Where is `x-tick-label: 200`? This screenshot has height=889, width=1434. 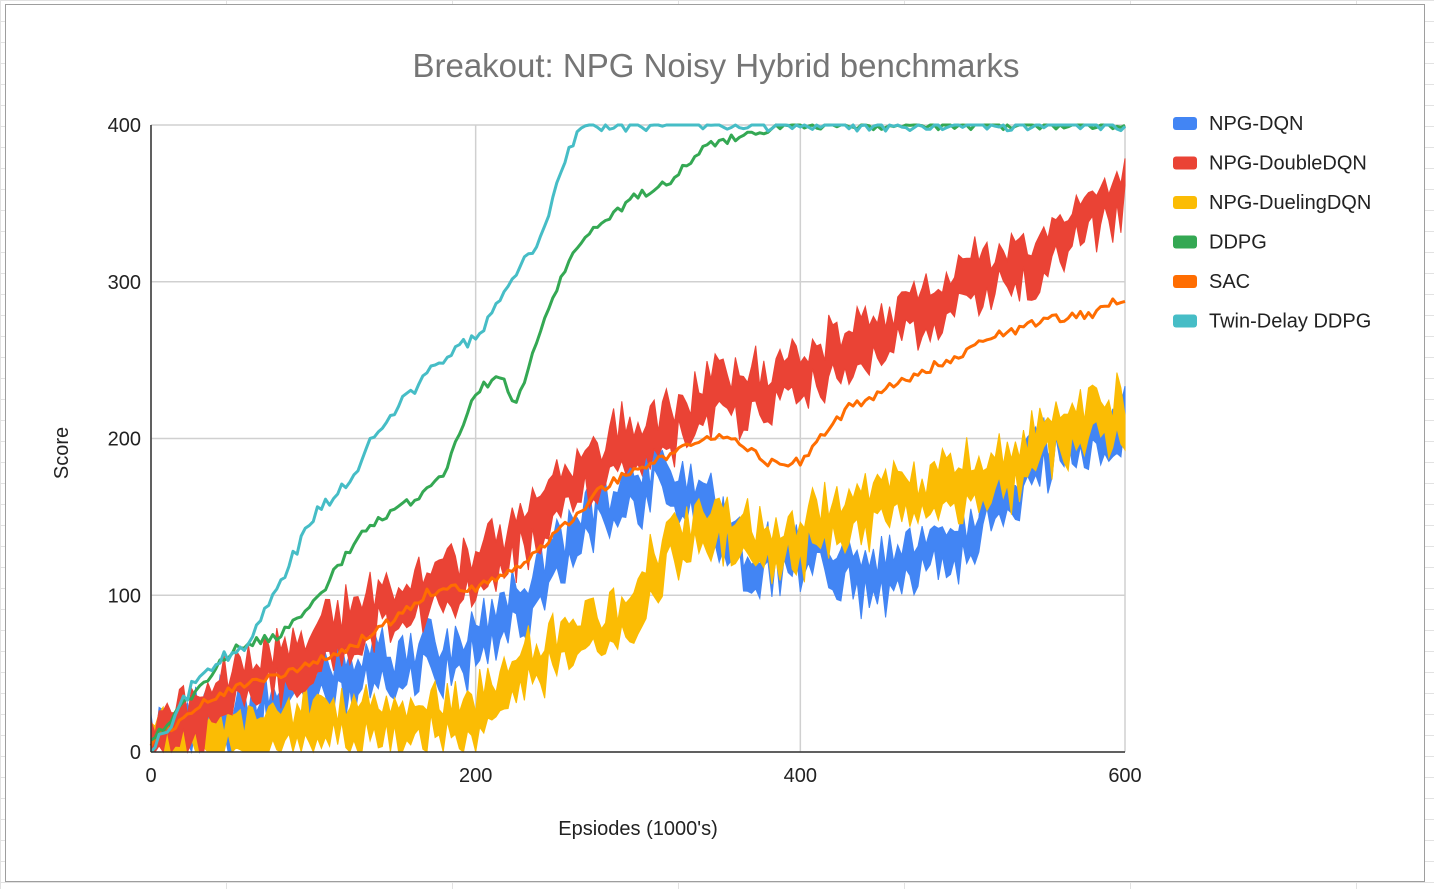 x-tick-label: 200 is located at coordinates (475, 776).